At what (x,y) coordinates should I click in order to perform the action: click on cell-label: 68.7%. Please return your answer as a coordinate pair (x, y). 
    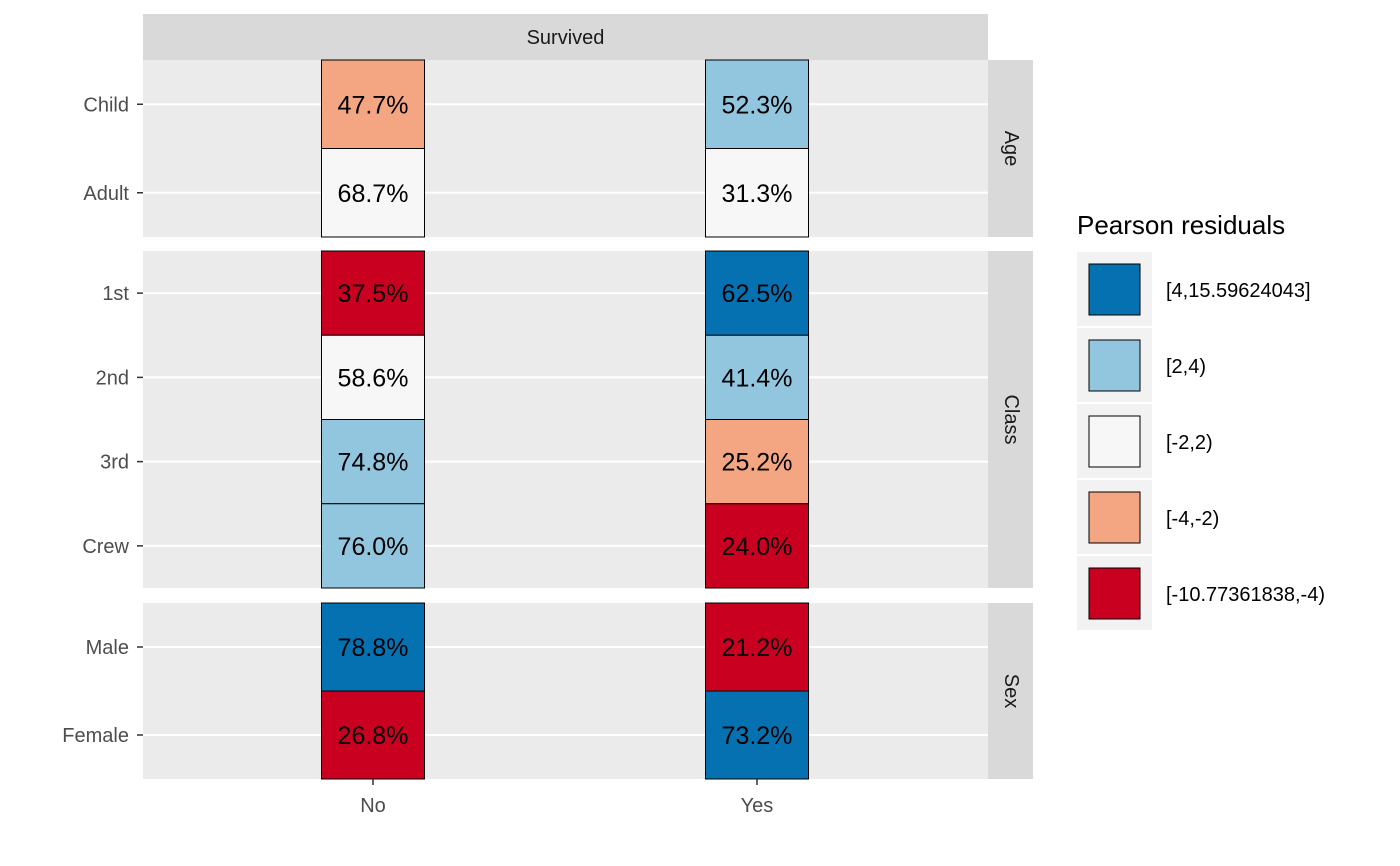
    Looking at the image, I should click on (373, 194).